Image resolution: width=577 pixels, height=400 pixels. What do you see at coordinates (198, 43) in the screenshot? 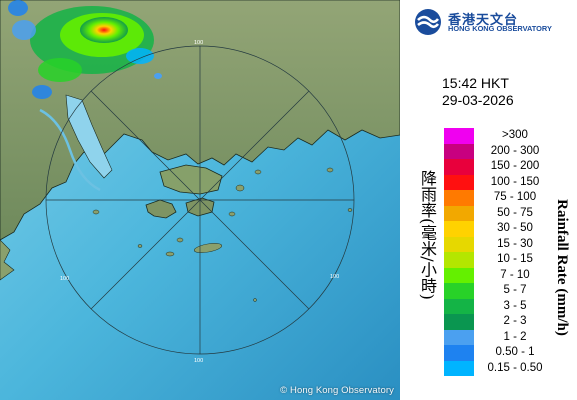
I see `range-label-north: 100` at bounding box center [198, 43].